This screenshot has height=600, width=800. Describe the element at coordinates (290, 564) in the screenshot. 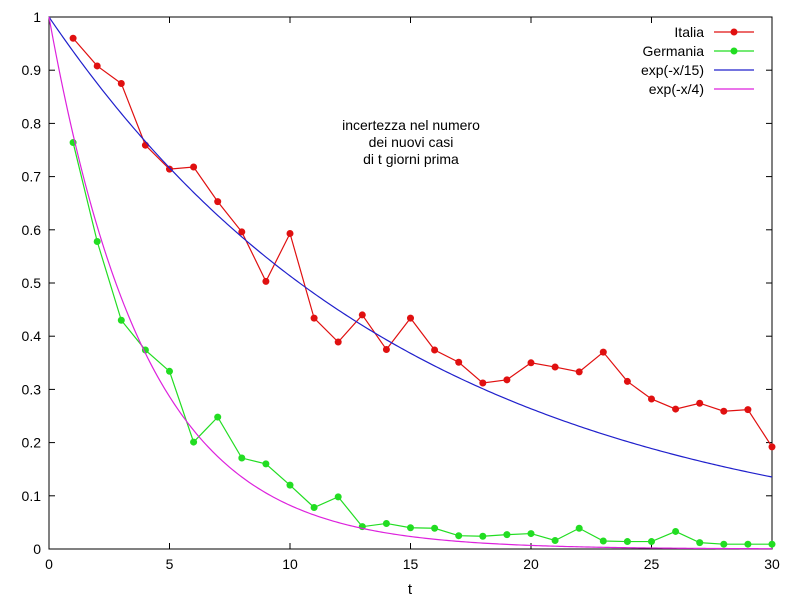

I see `x-tick-label: 10` at that location.